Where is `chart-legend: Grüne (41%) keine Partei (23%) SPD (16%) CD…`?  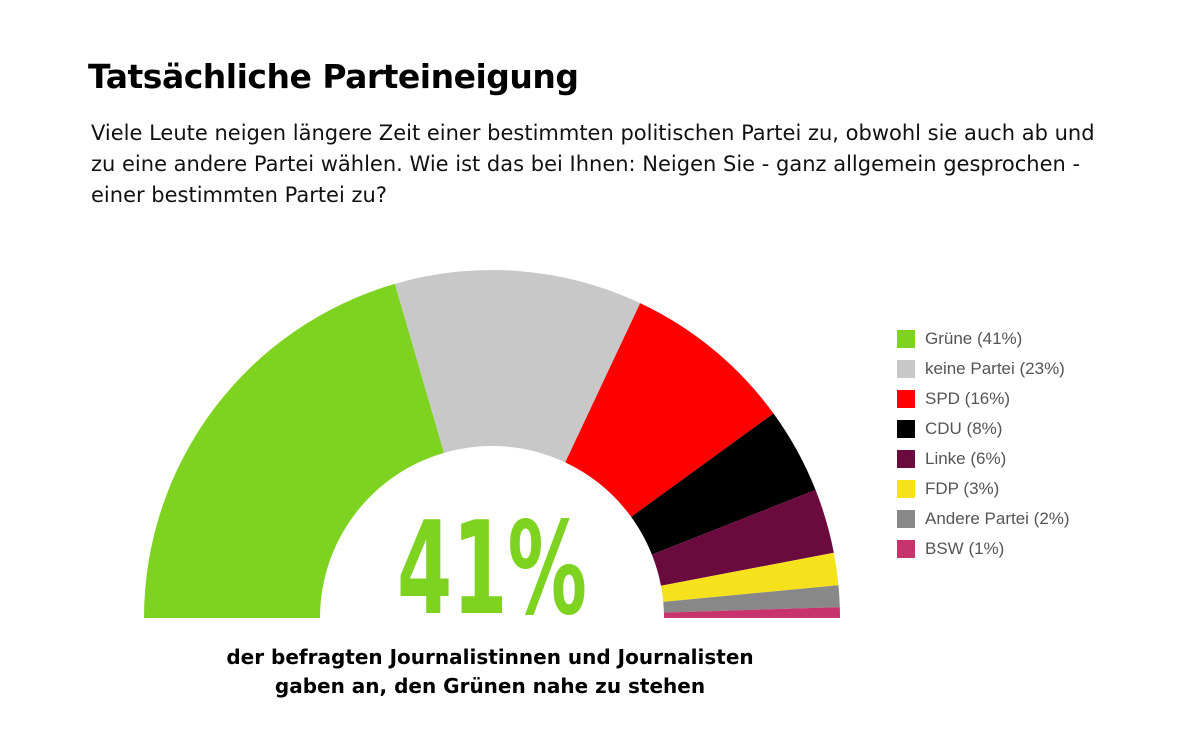
chart-legend: Grüne (41%) keine Partei (23%) SPD (16%) CD… is located at coordinates (983, 444).